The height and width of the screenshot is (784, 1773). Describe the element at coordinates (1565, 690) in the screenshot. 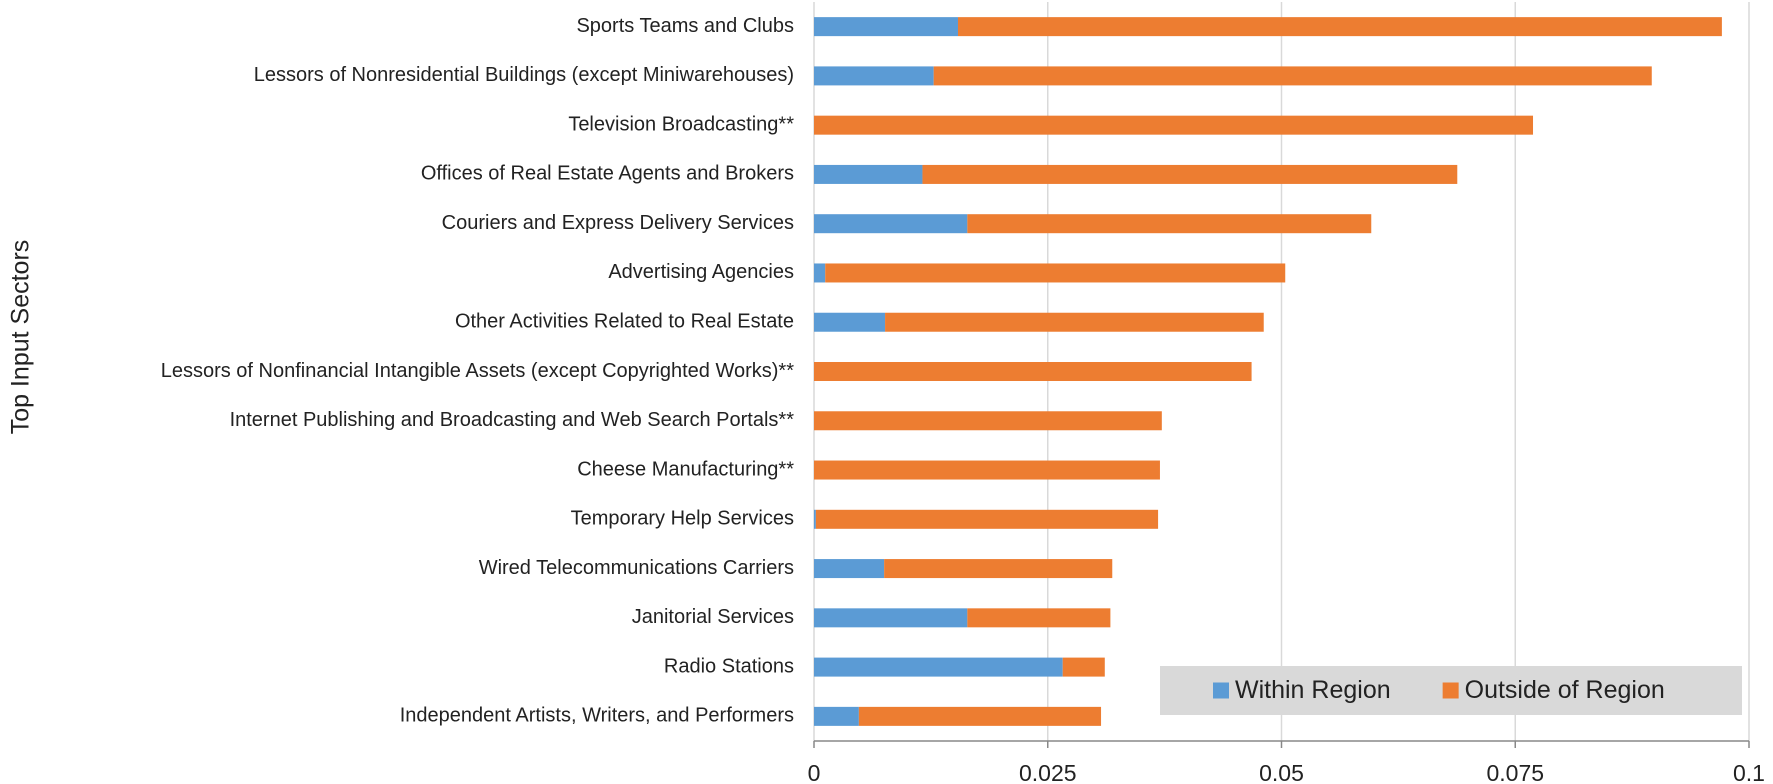

I see `legend-label: Outside of Region` at that location.